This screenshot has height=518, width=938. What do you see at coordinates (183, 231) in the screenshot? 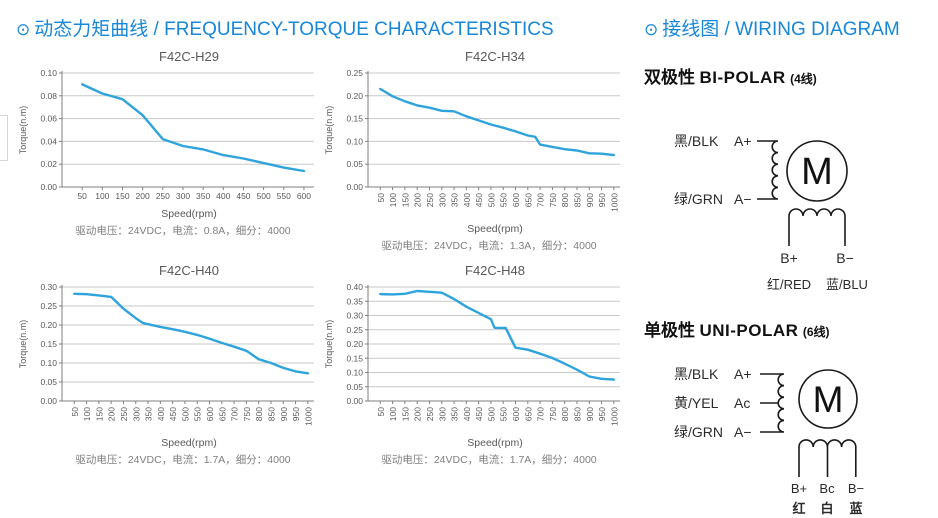
I see `chart-caption: 驱动电压：24VDC，电流：0.8A，细分：4000` at bounding box center [183, 231].